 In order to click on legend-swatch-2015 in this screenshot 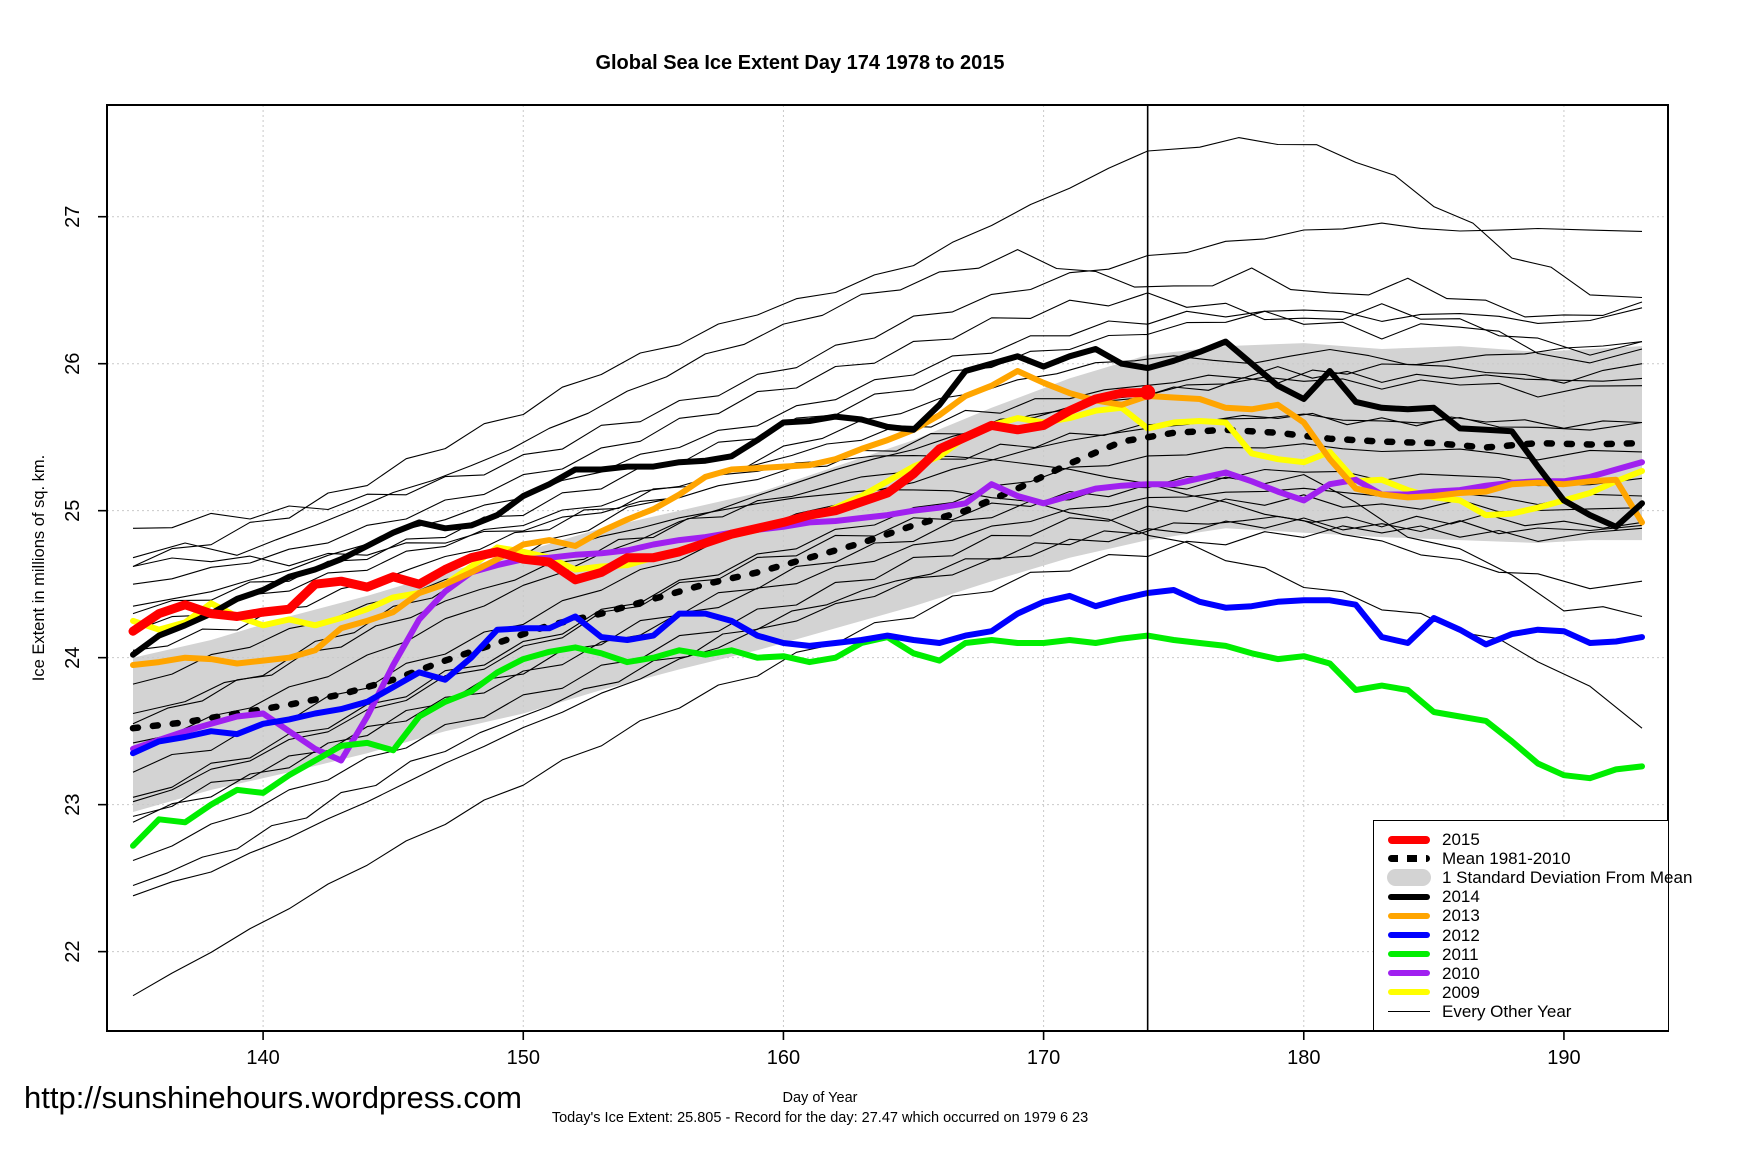, I will do `click(1409, 839)`.